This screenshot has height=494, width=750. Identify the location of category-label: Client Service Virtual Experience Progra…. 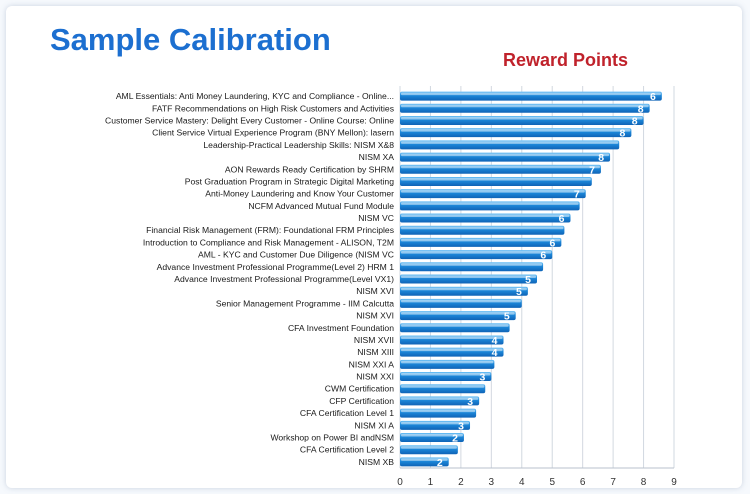
(273, 133).